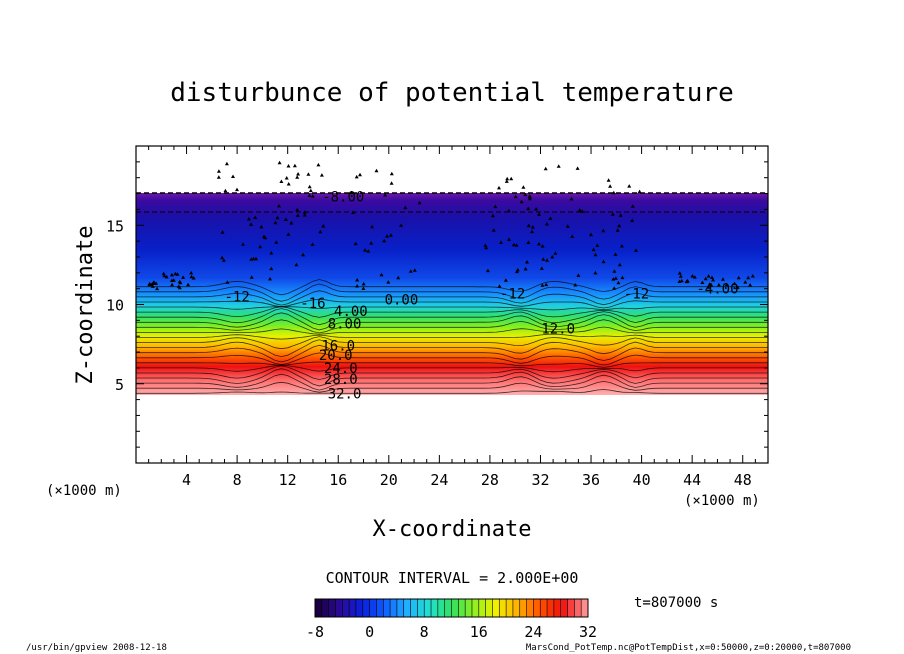 Image resolution: width=904 pixels, height=654 pixels. What do you see at coordinates (115, 226) in the screenshot?
I see `y-tick-label: 15` at bounding box center [115, 226].